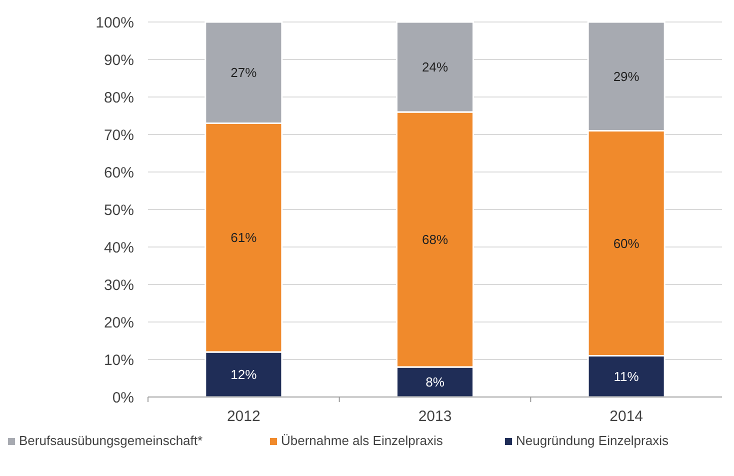  Describe the element at coordinates (119, 135) in the screenshot. I see `y-tick-label: 70%` at that location.